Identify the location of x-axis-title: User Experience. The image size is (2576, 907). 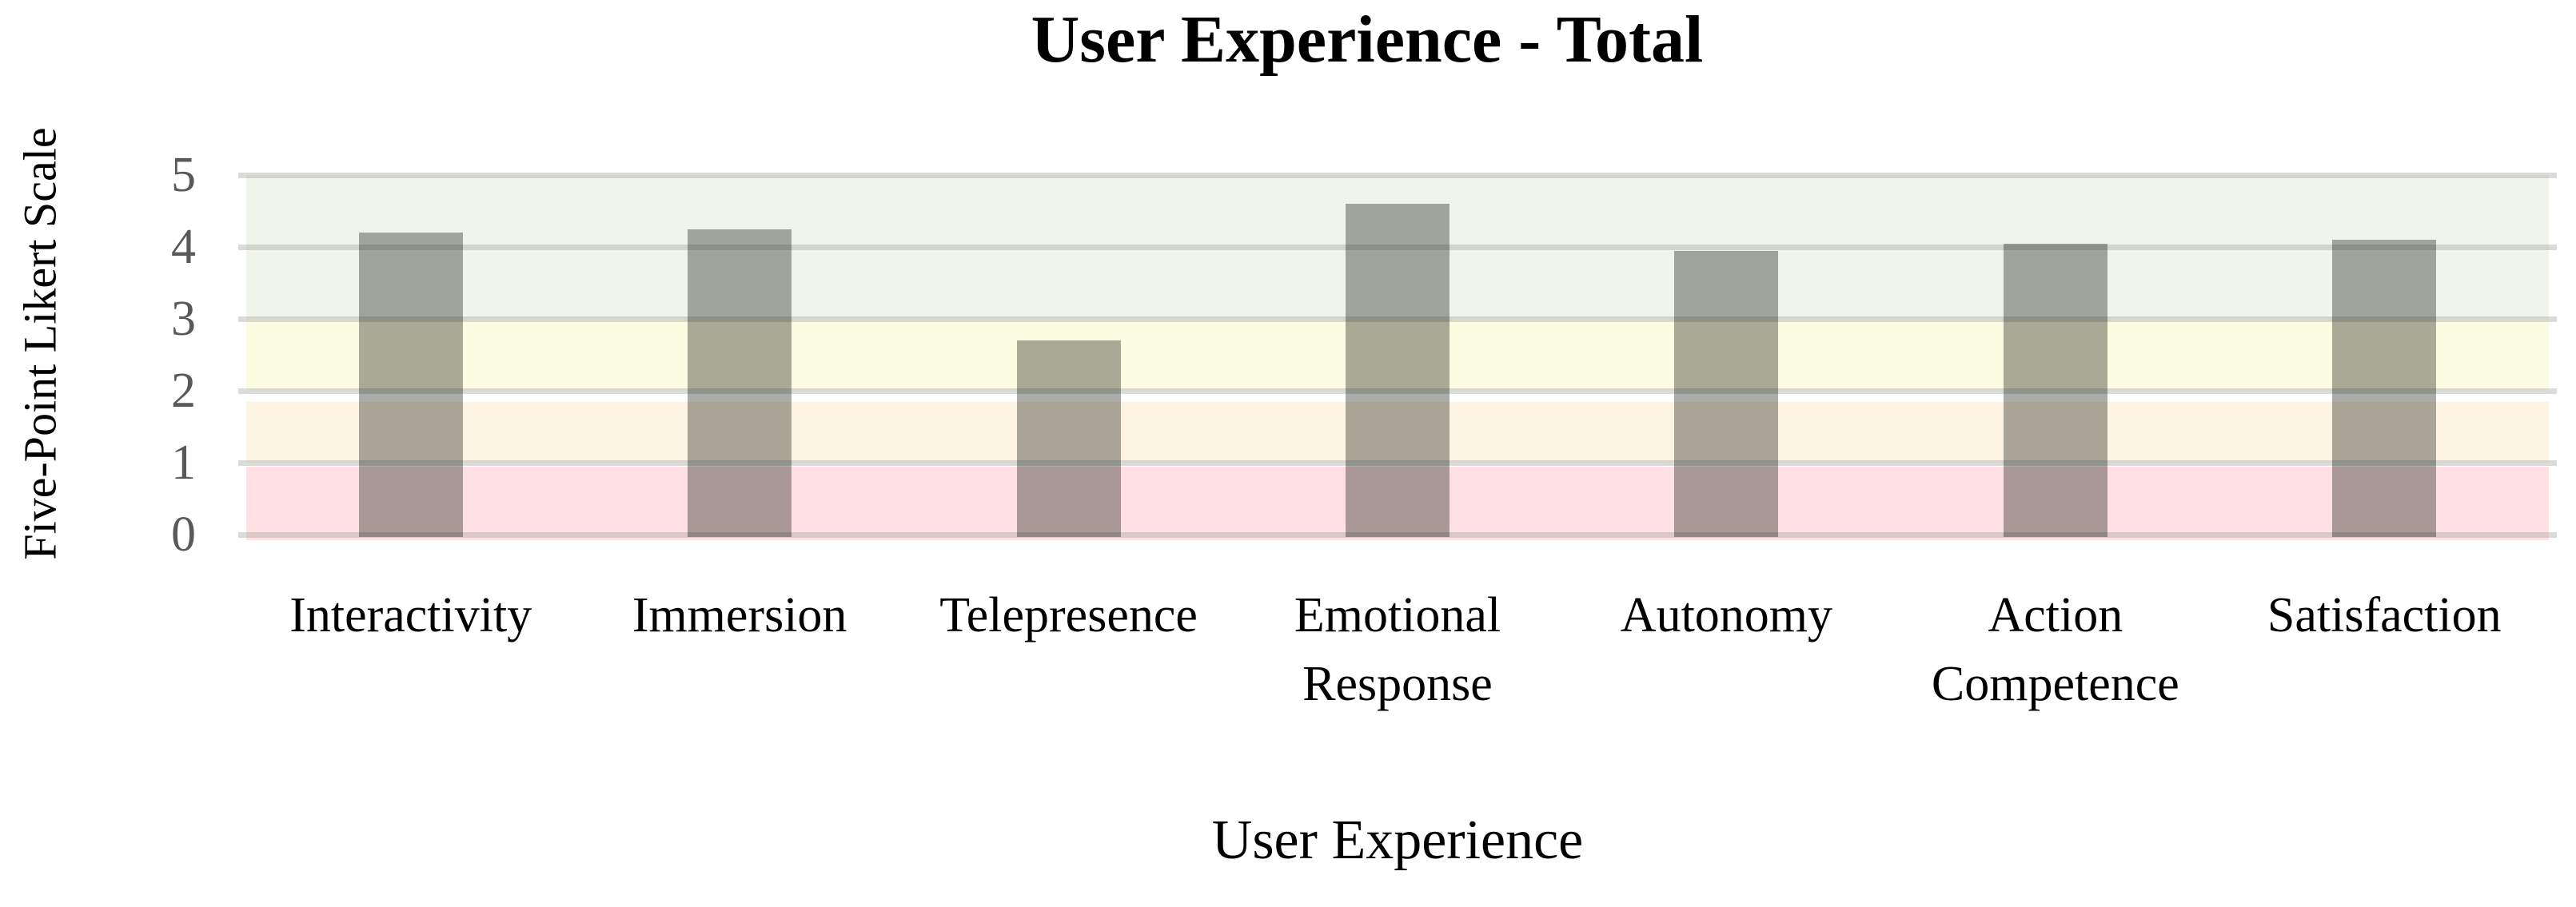
(1397, 840).